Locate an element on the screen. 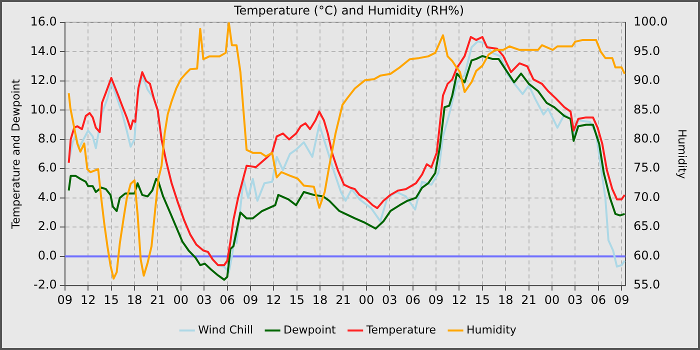 Image resolution: width=700 pixels, height=350 pixels. y2-tick-label: 85.0 is located at coordinates (646, 109).